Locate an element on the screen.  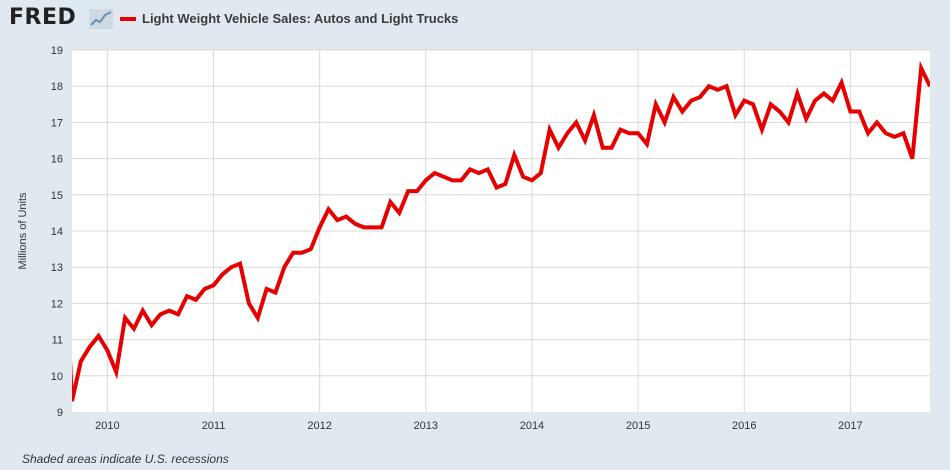
y-tick-label: 18 is located at coordinates (57, 87).